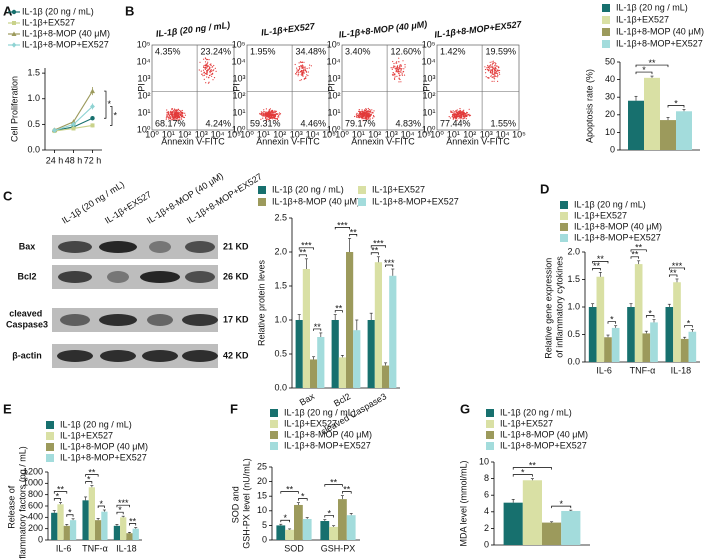 This screenshot has width=708, height=559. I want to click on legend-label: IL-1β (20 ng / mL), so click(96, 424).